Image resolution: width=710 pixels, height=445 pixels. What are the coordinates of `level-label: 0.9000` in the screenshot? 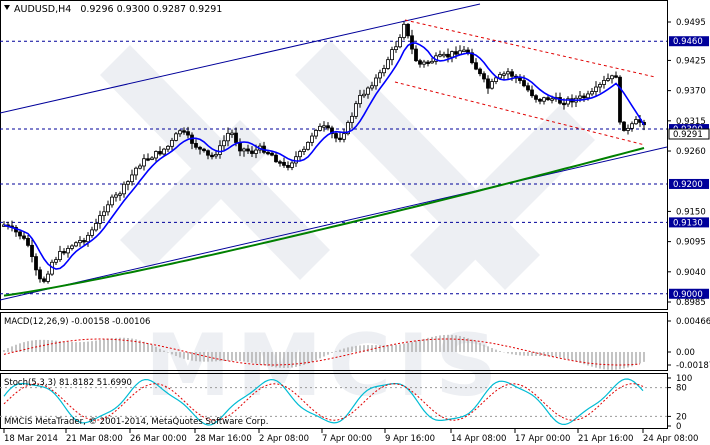 It's located at (688, 295).